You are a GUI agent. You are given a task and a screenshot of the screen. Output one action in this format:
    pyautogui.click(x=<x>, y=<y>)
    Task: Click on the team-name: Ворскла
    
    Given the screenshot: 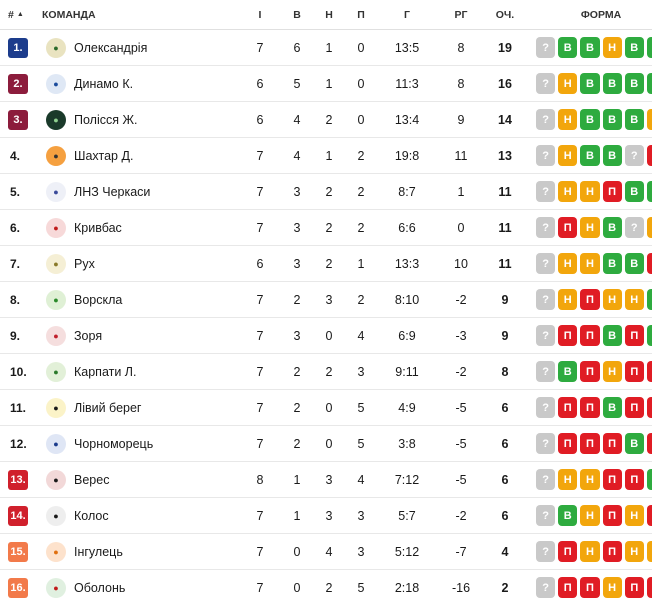 What is the action you would take?
    pyautogui.click(x=98, y=299)
    